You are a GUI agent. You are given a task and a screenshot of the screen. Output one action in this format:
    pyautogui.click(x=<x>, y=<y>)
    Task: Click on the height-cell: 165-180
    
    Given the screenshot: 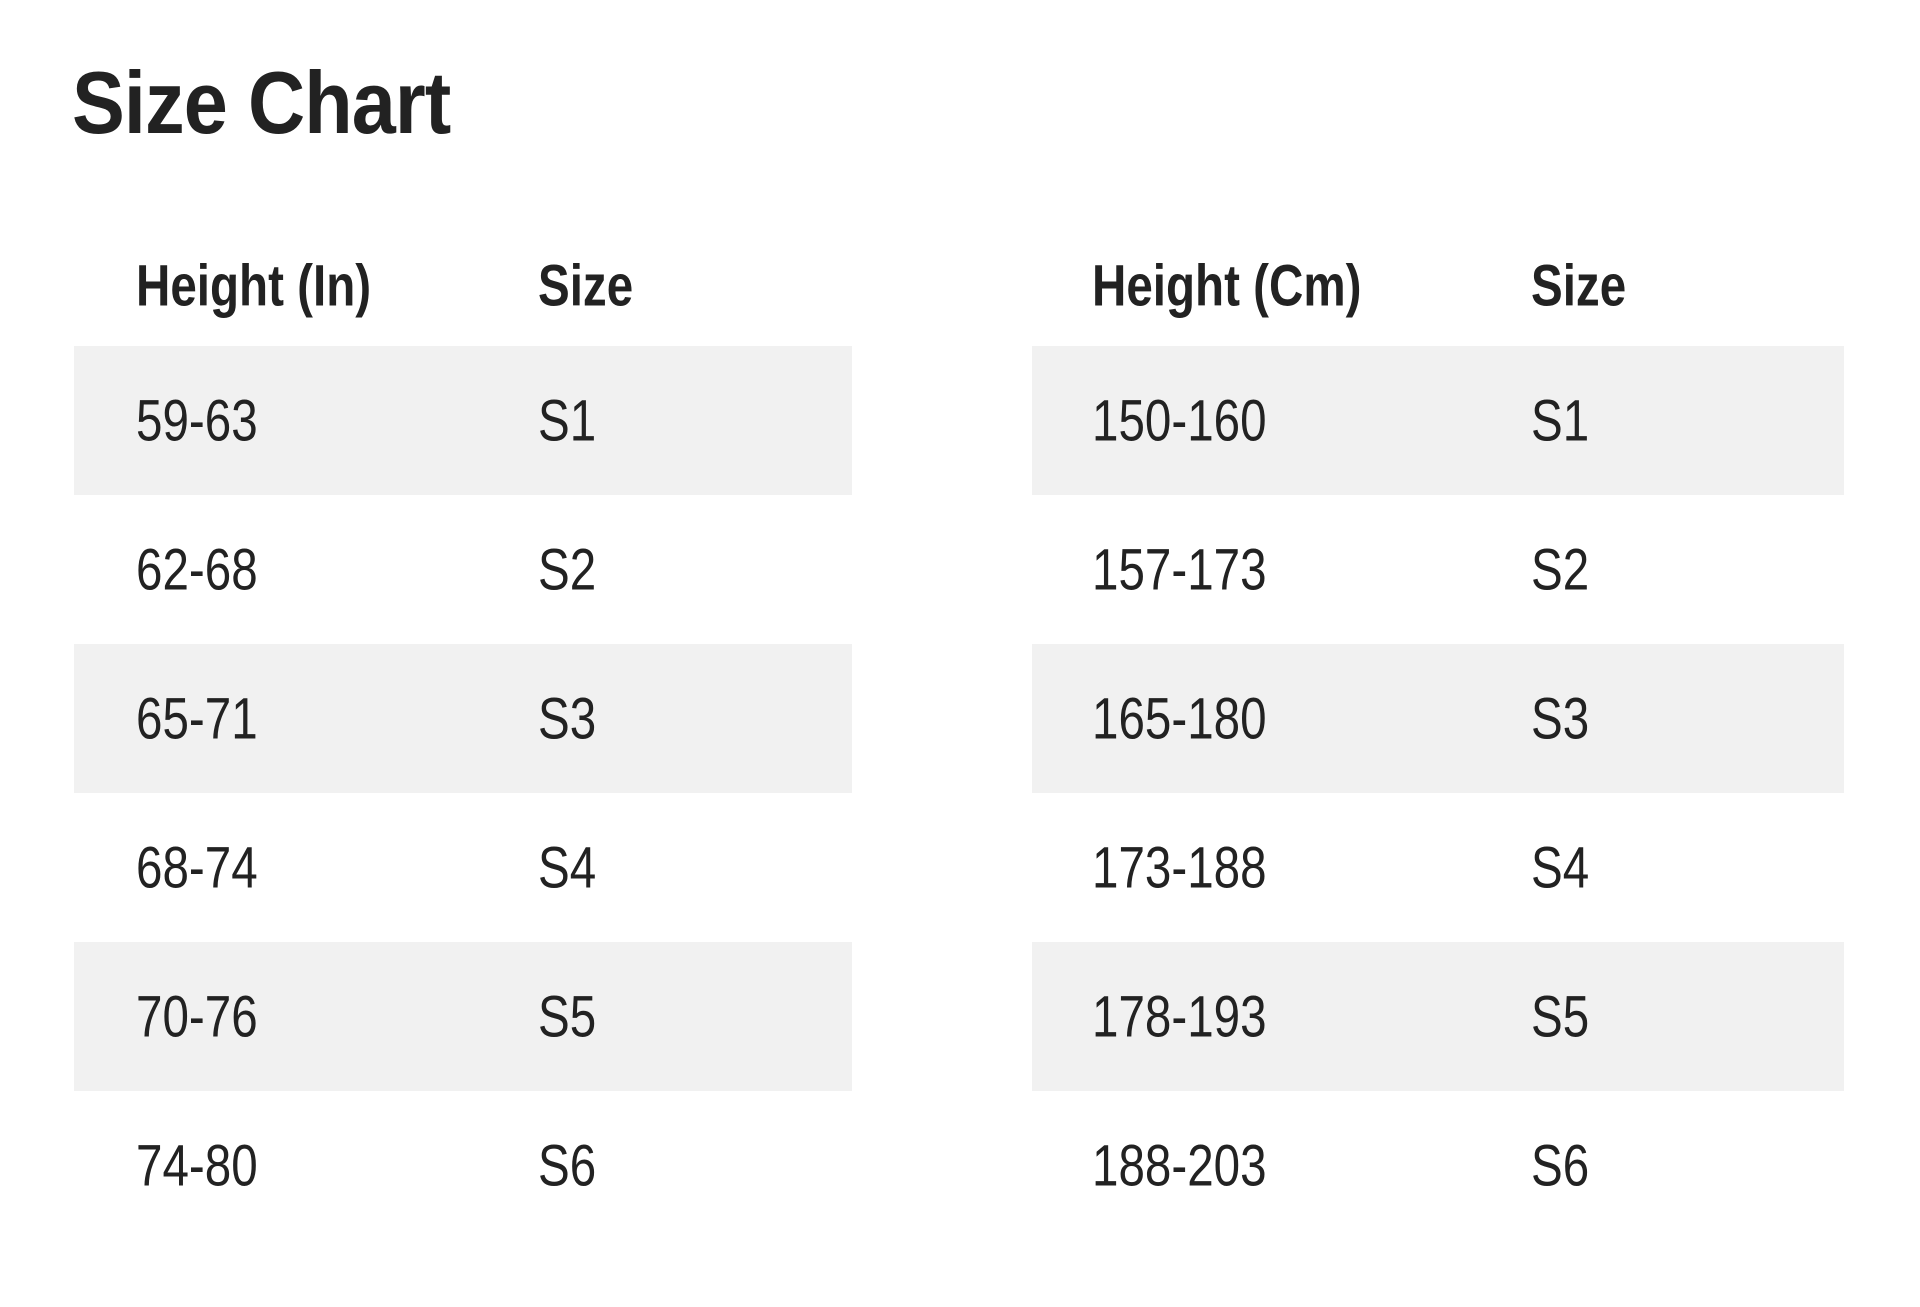 What is the action you would take?
    pyautogui.click(x=1179, y=718)
    